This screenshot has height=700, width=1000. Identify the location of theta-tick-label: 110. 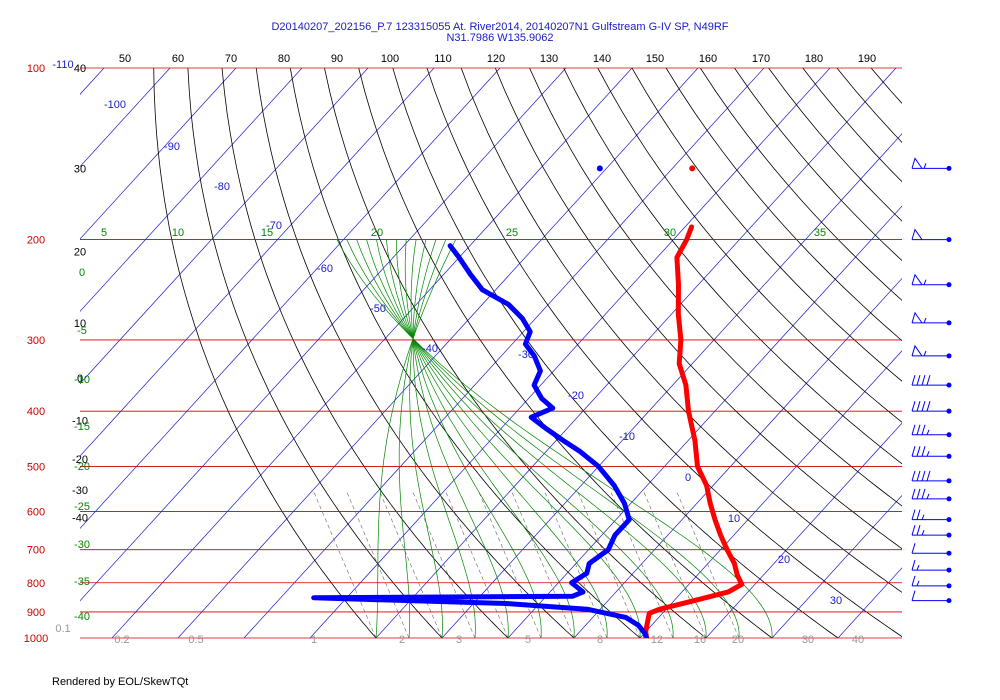
(443, 59).